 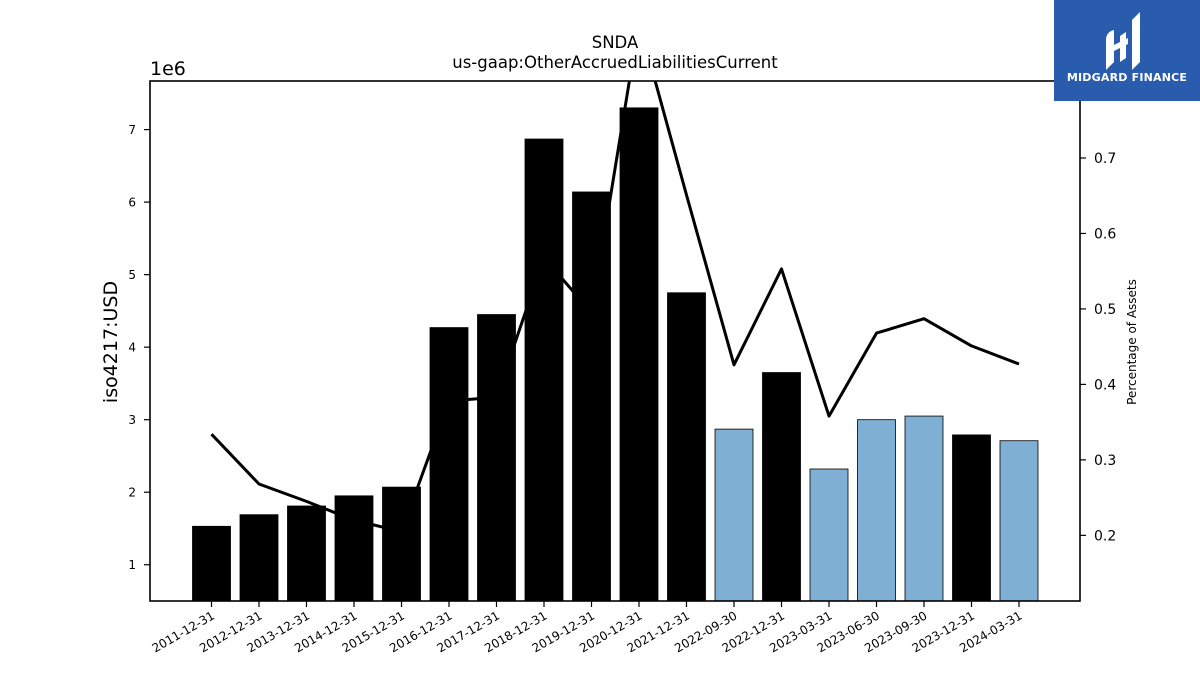 What do you see at coordinates (132, 565) in the screenshot?
I see `y-tick-label: 1` at bounding box center [132, 565].